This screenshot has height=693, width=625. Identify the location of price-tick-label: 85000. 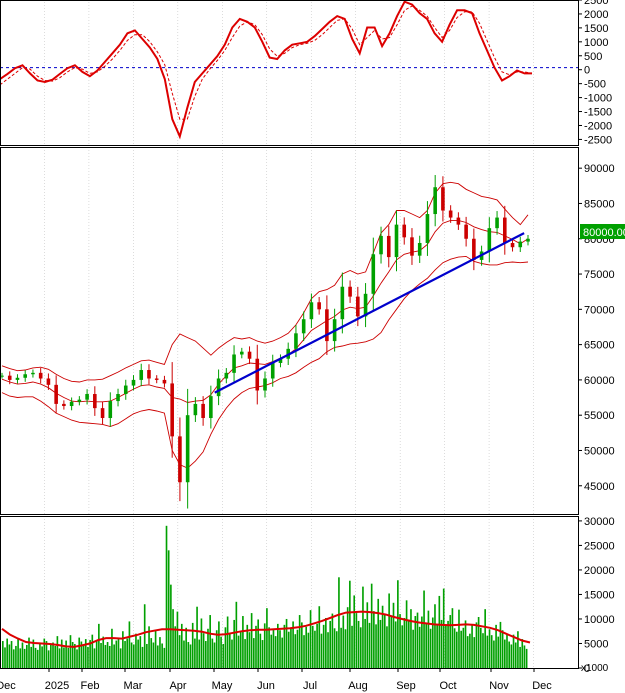
(599, 204).